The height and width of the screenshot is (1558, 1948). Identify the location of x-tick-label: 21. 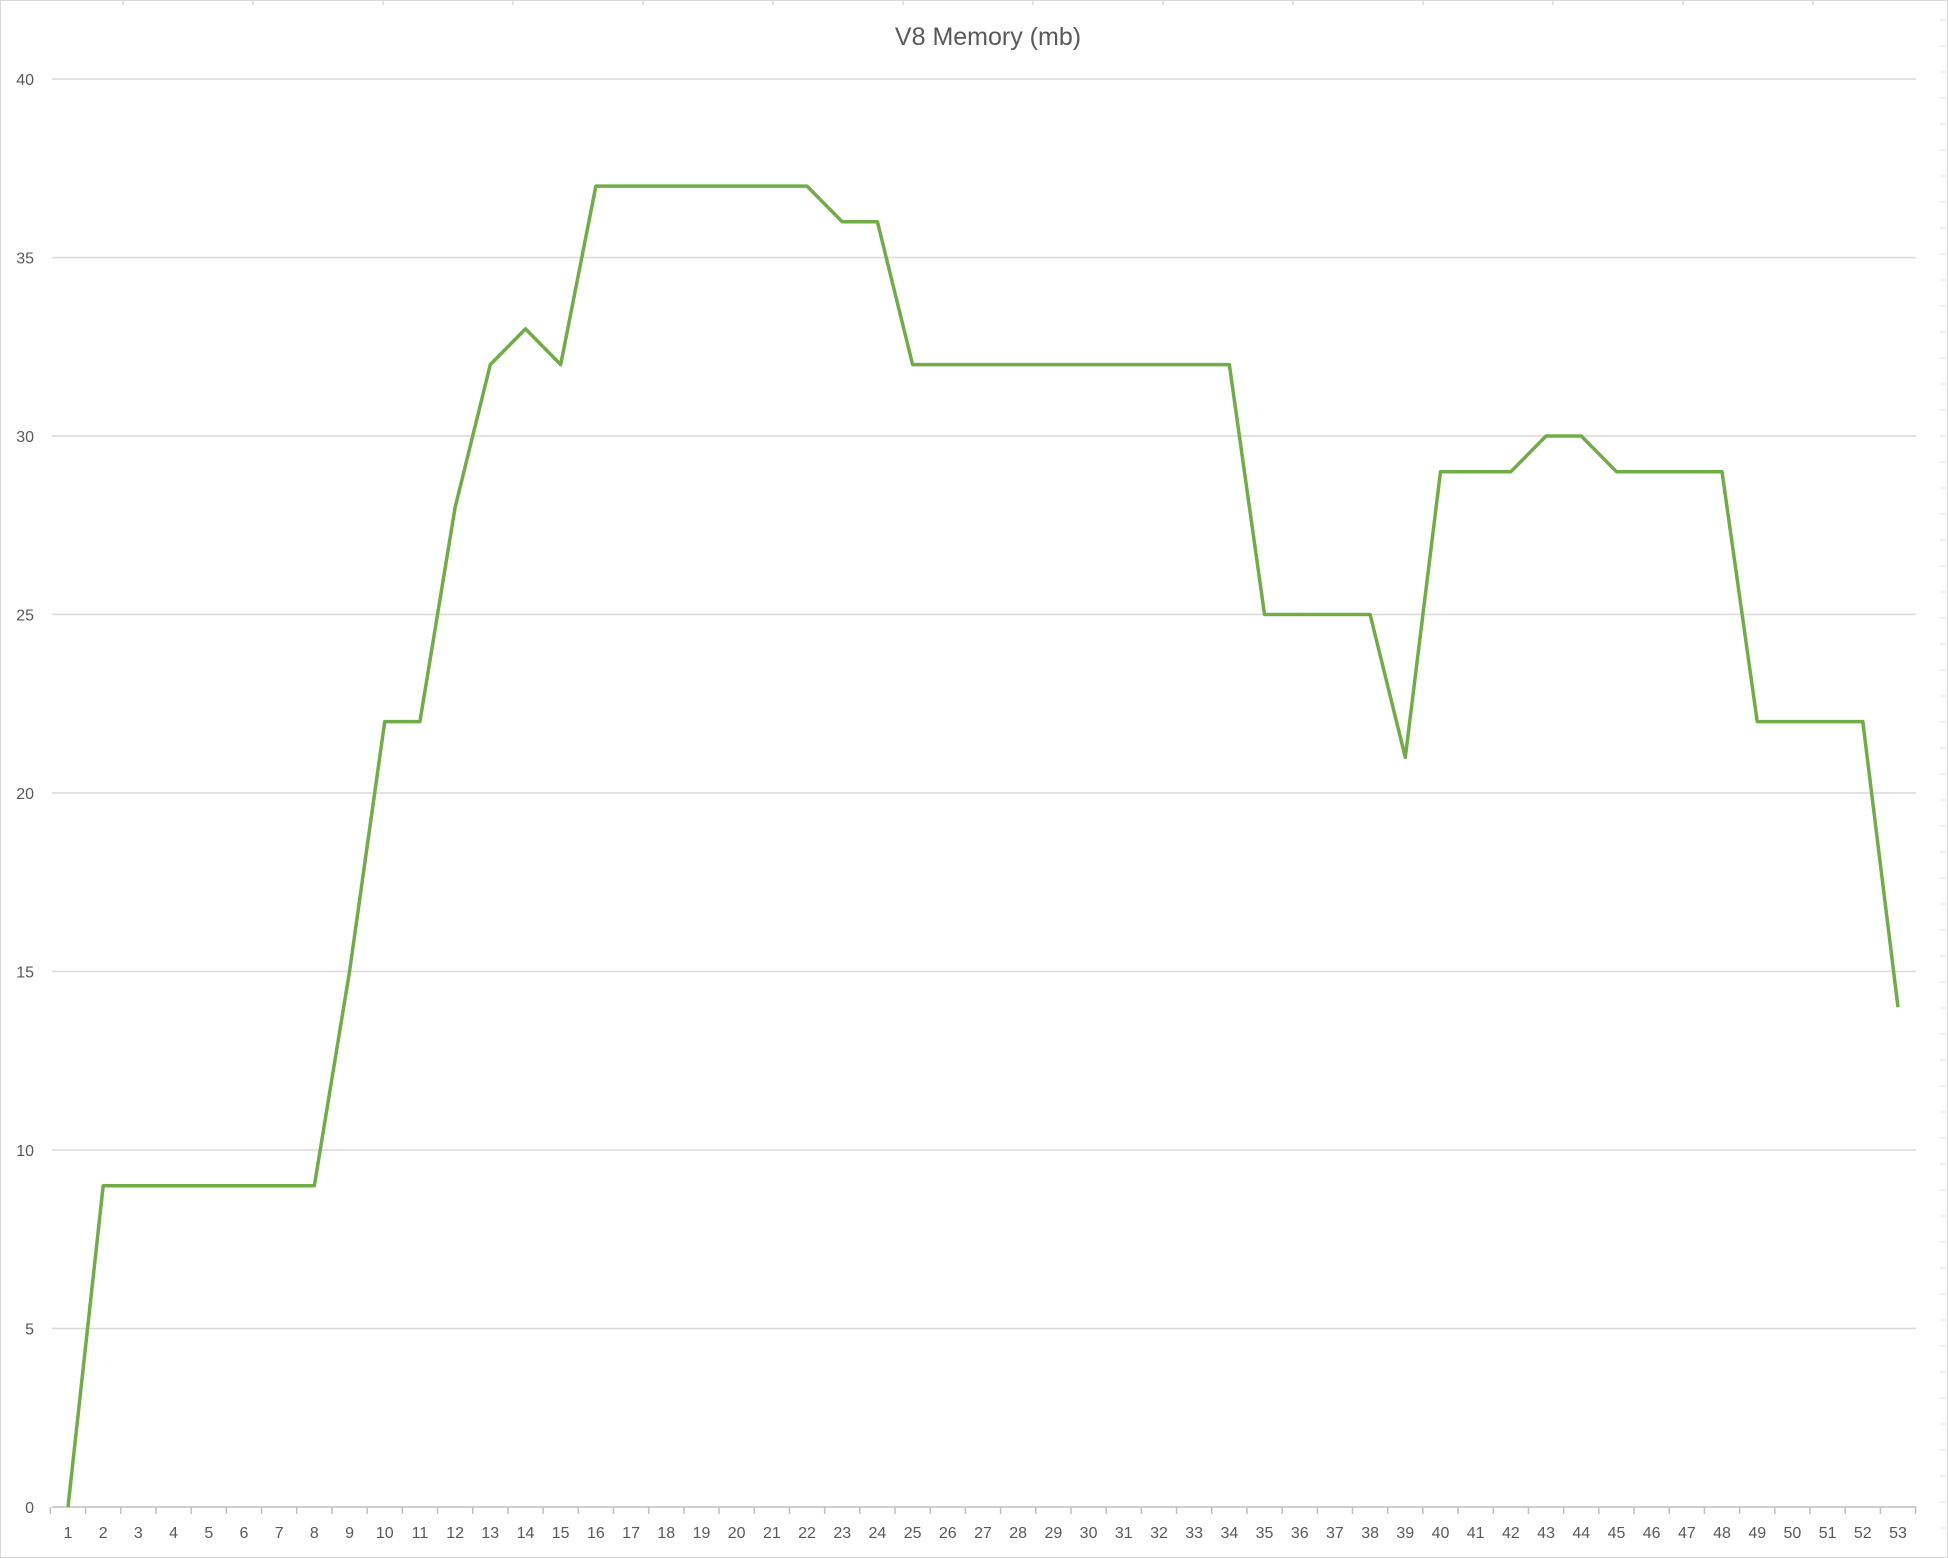
(772, 1533).